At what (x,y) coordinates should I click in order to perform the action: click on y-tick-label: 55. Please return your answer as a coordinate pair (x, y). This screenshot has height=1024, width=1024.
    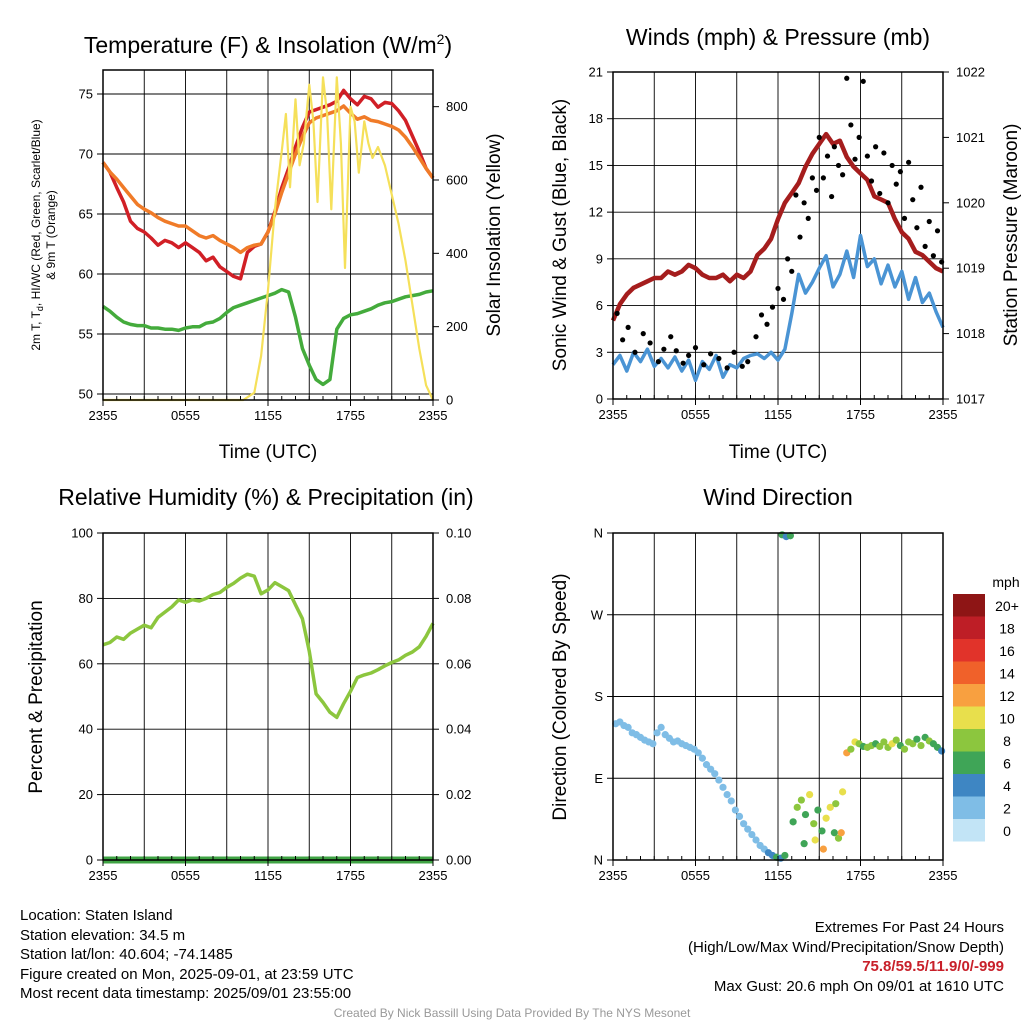
    Looking at the image, I should click on (86, 334).